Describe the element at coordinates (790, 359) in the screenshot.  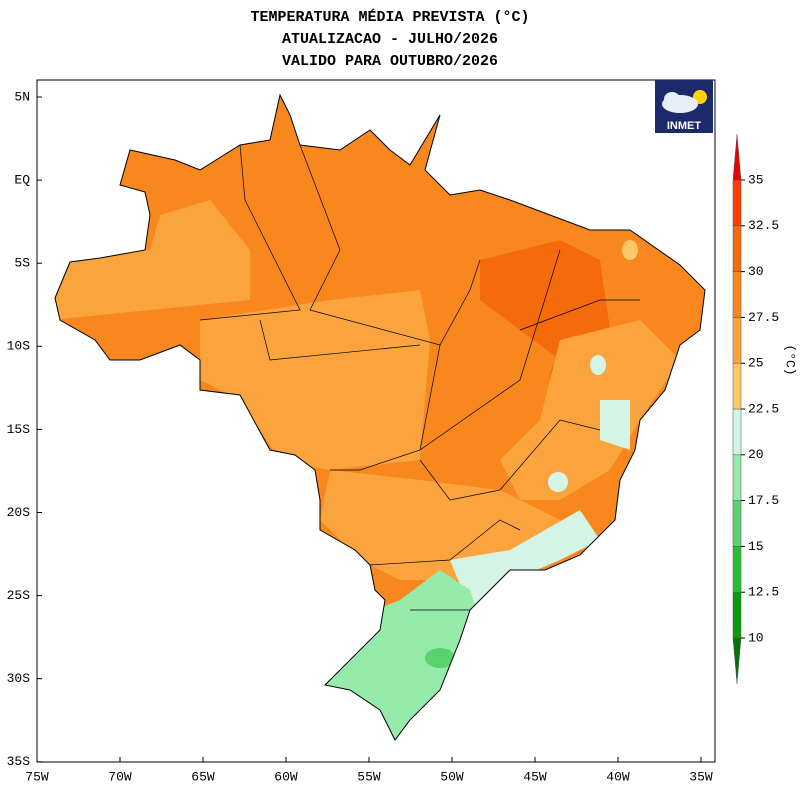
I see `colorbar-unit: (°C)` at that location.